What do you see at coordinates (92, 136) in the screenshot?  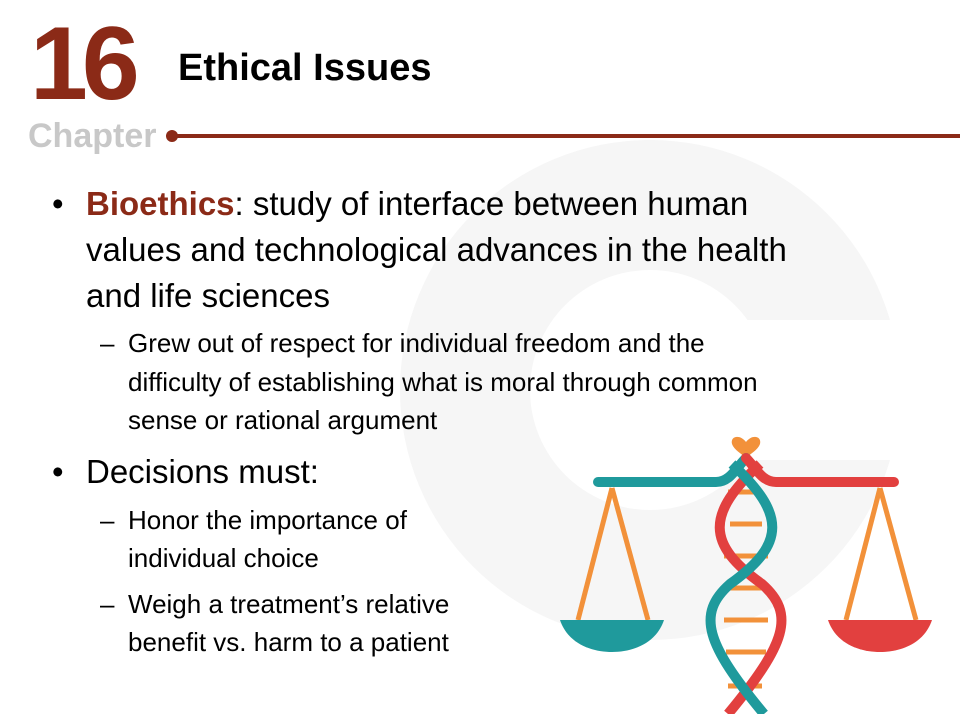 I see `chapter-label: Chapter` at bounding box center [92, 136].